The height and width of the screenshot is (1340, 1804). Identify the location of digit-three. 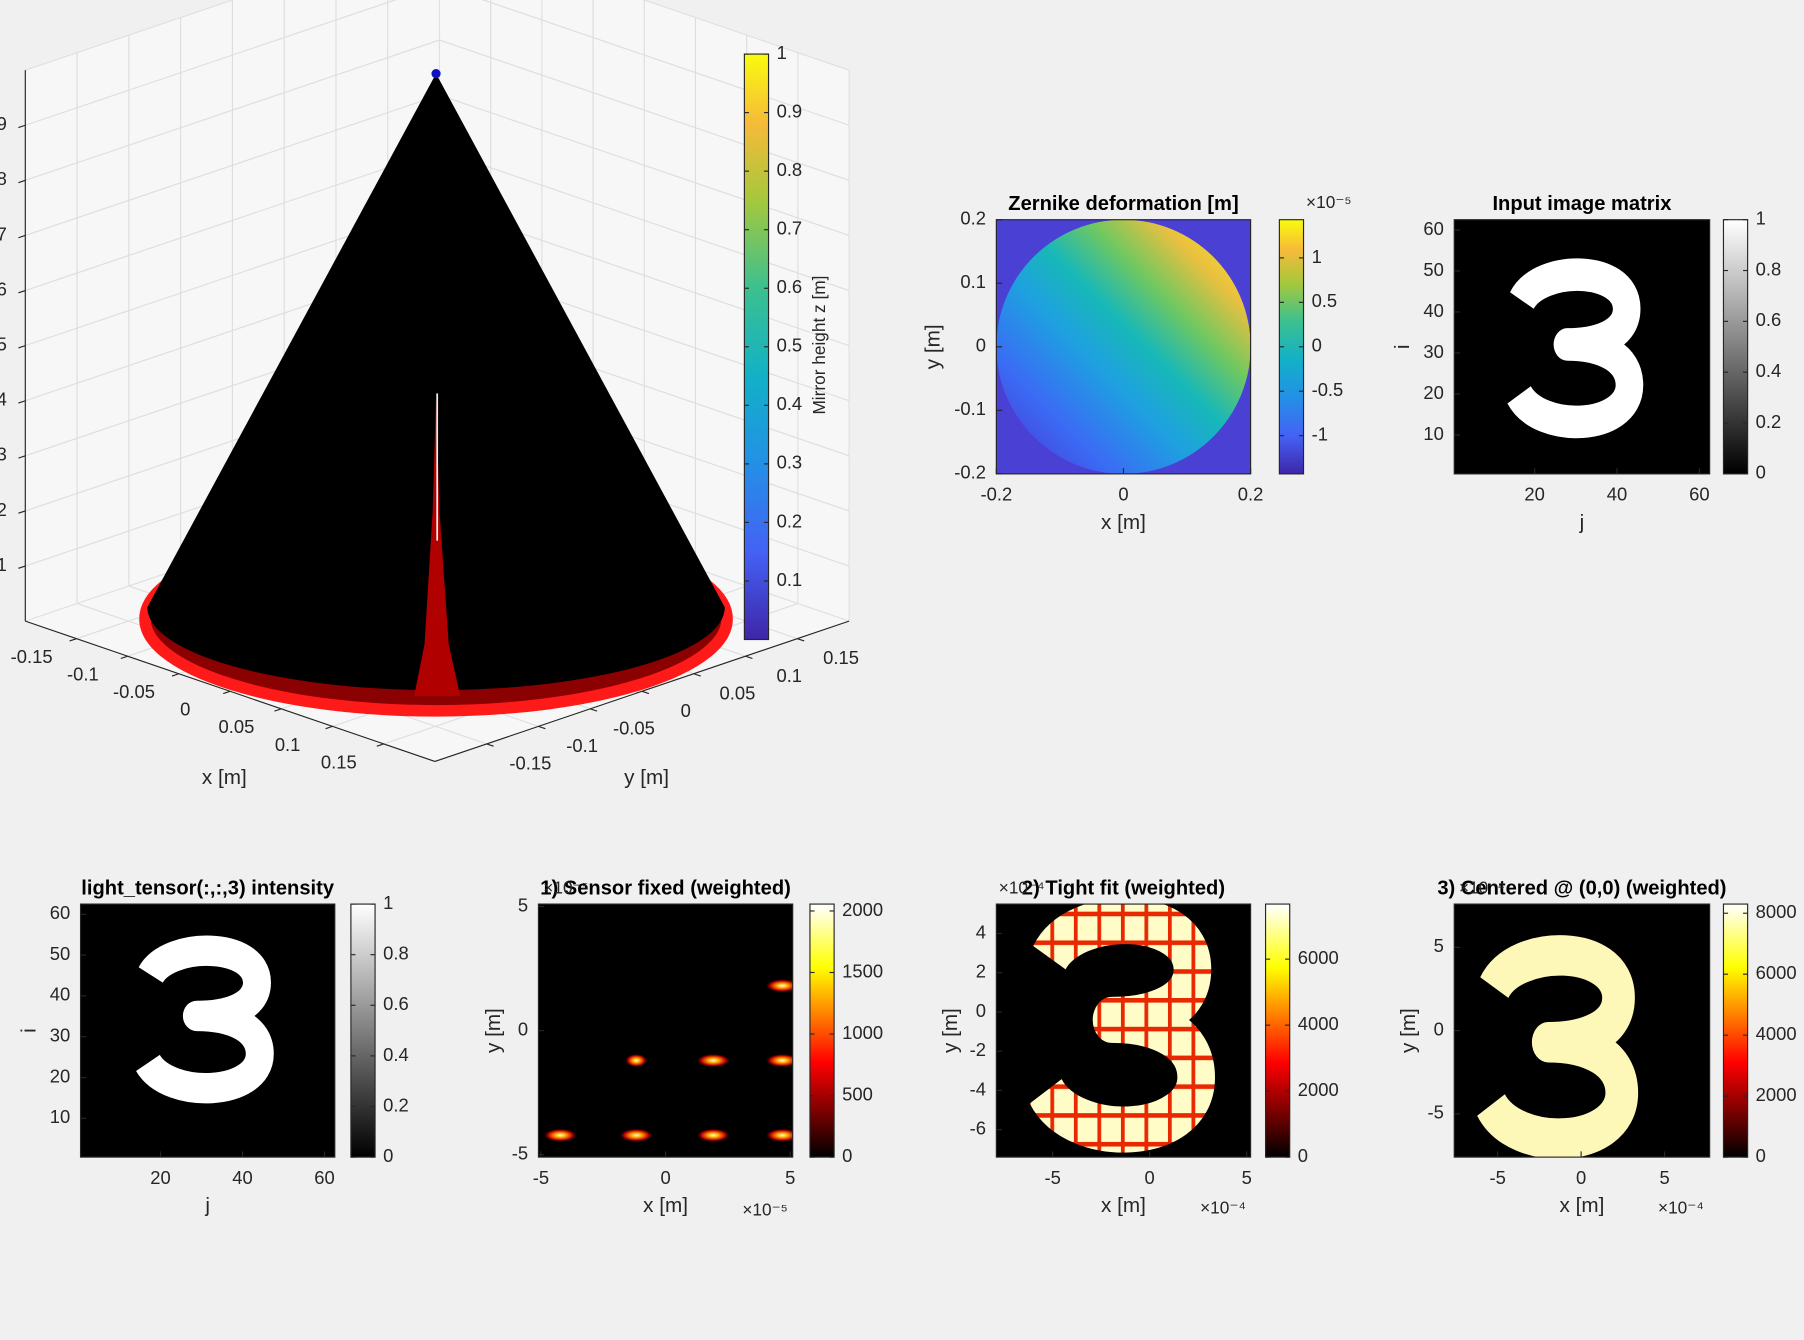
(1122, 1028).